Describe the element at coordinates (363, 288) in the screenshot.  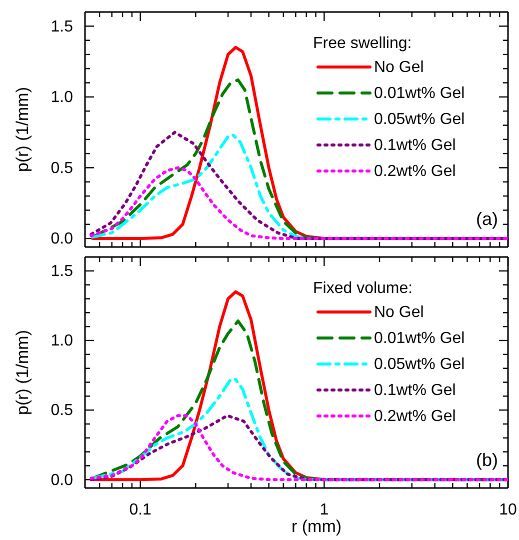
I see `legend-title: Fixed volume:` at that location.